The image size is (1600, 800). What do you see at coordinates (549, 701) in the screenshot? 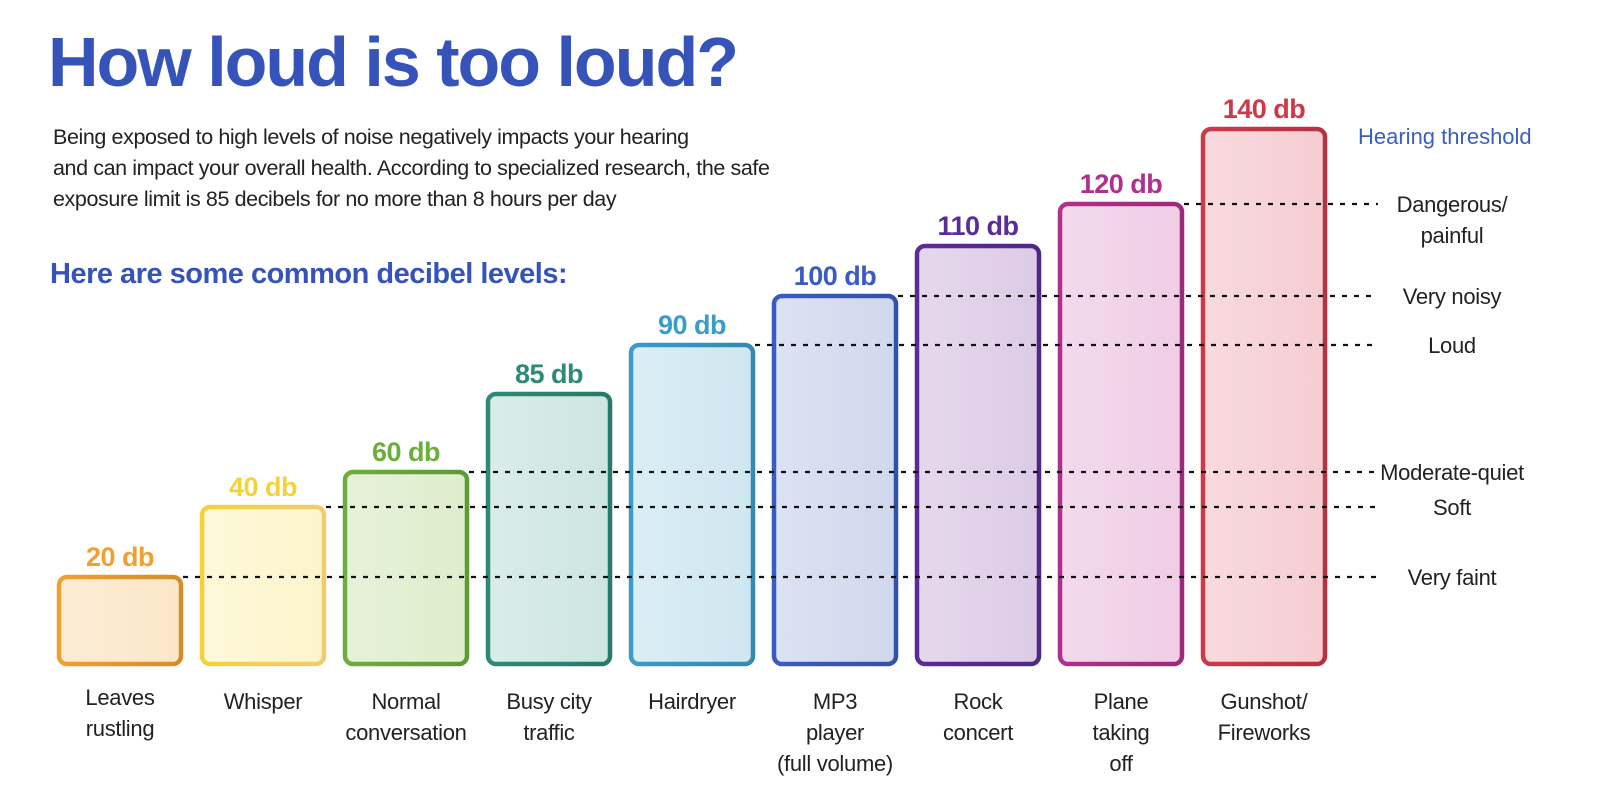
I see `category-label: Busy city` at bounding box center [549, 701].